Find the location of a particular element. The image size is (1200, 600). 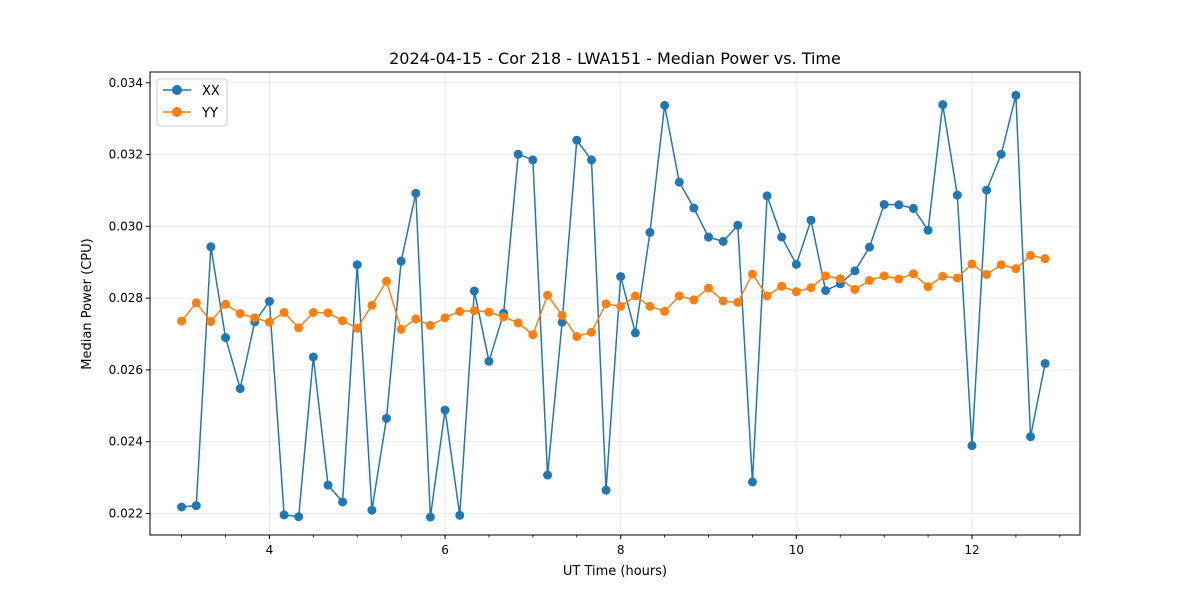

x-axis: 4 6 8 10 12 is located at coordinates (621, 546).